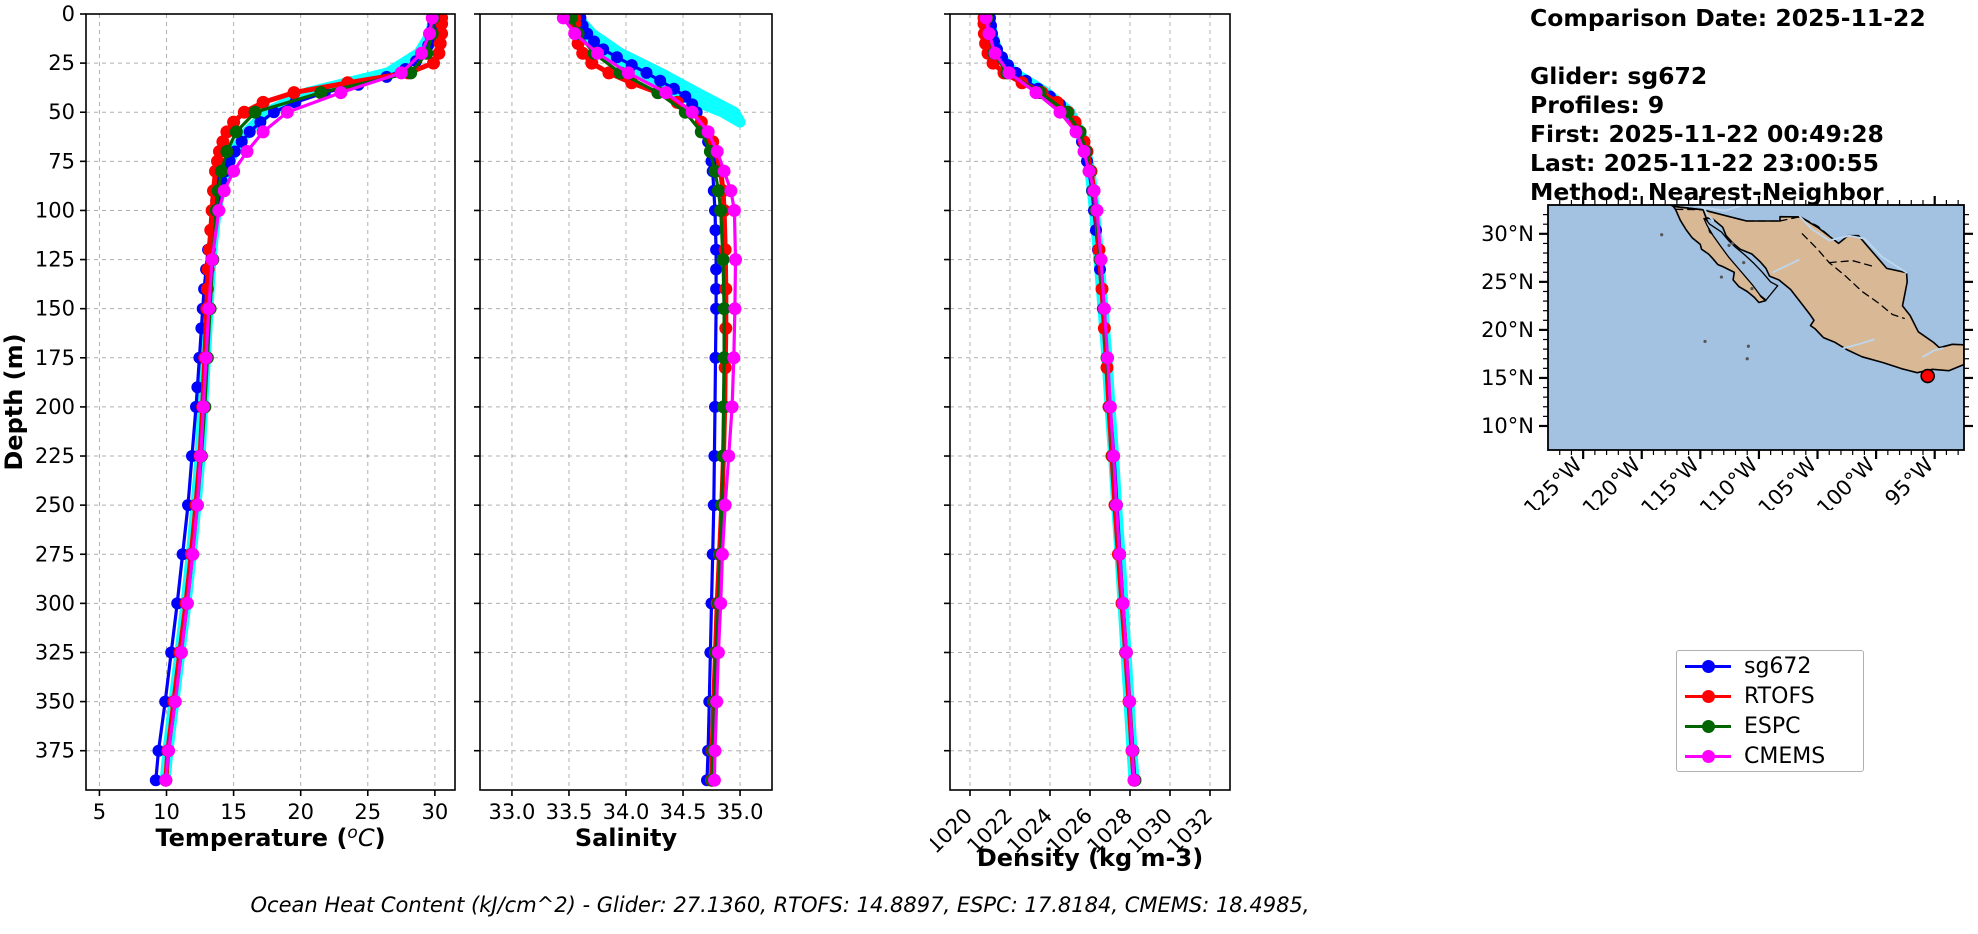  I want to click on svg-text: 95°W, so click(1909, 481).